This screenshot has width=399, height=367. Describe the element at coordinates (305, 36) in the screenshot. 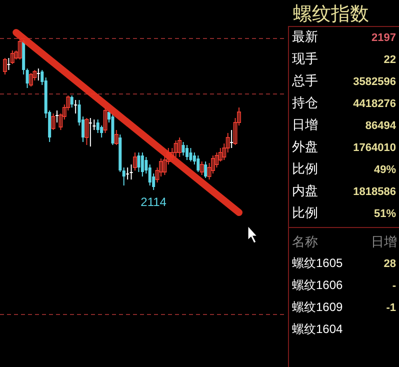

I see `category-label: 最新` at that location.